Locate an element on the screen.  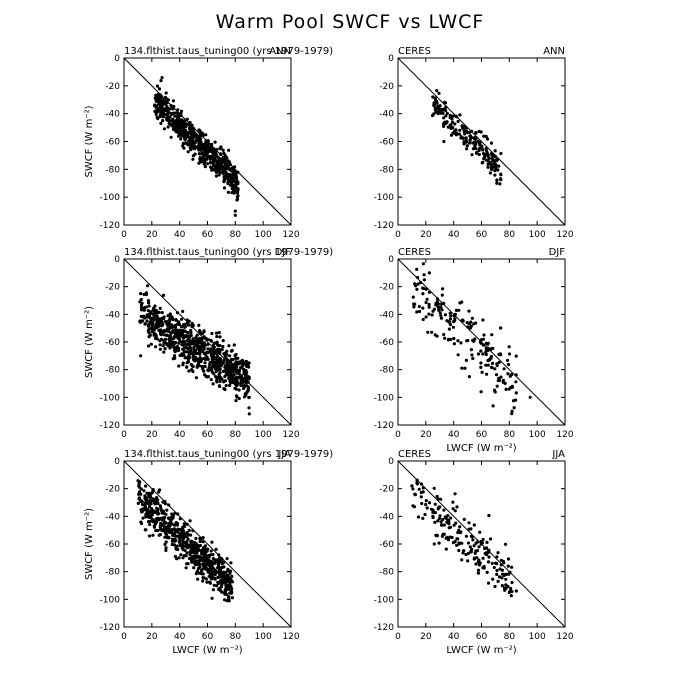
x-tick-label: 120 is located at coordinates (564, 235).